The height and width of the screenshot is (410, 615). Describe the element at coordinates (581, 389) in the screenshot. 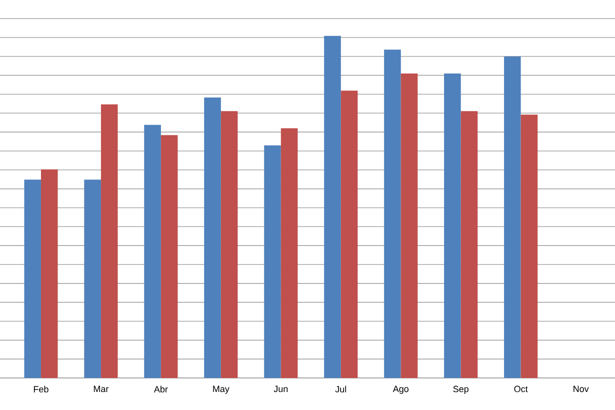

I see `x-tick-label: Nov` at that location.